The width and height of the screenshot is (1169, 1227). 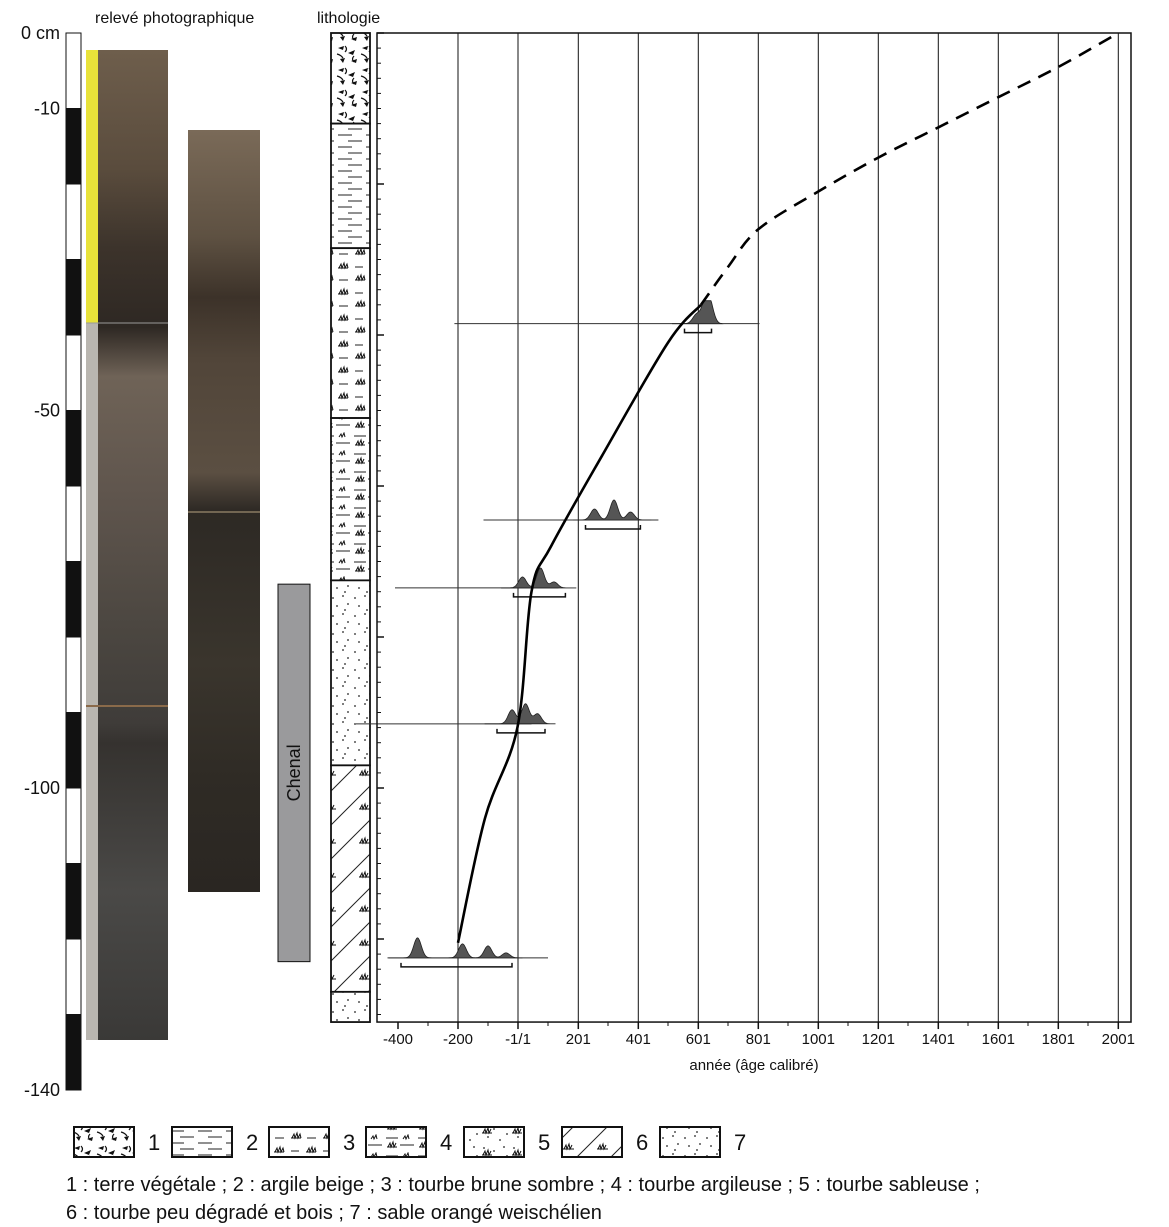 What do you see at coordinates (127, 545) in the screenshot?
I see `core-photo-left` at bounding box center [127, 545].